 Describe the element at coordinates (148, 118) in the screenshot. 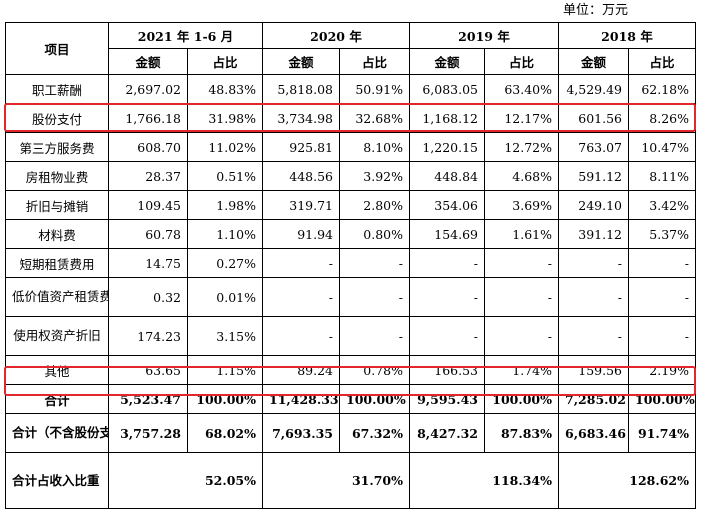

I see `cell: 1,766.18` at that location.